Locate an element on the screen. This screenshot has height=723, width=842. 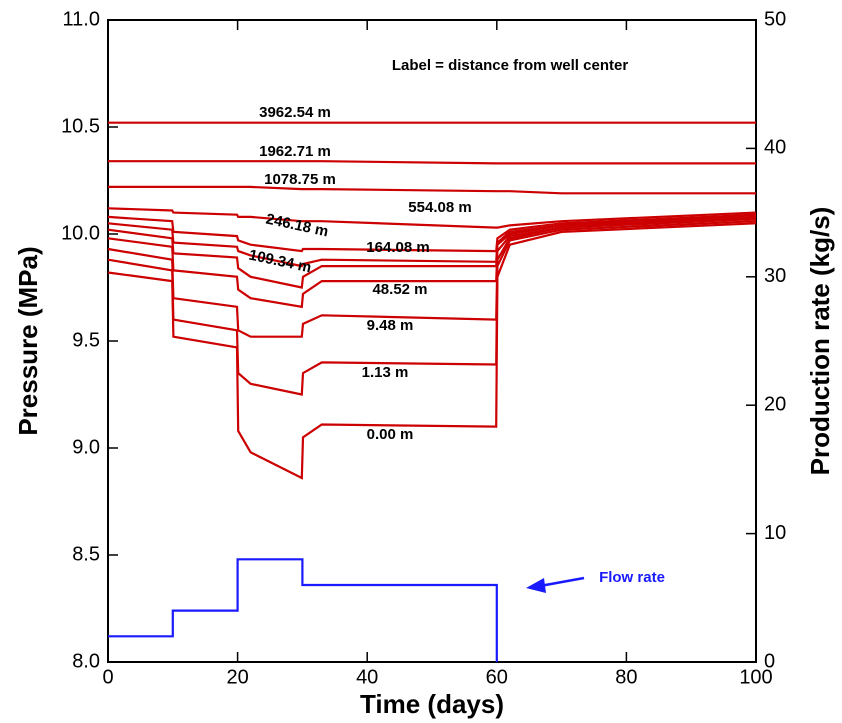
x-tick-label: 0 is located at coordinates (107, 677).